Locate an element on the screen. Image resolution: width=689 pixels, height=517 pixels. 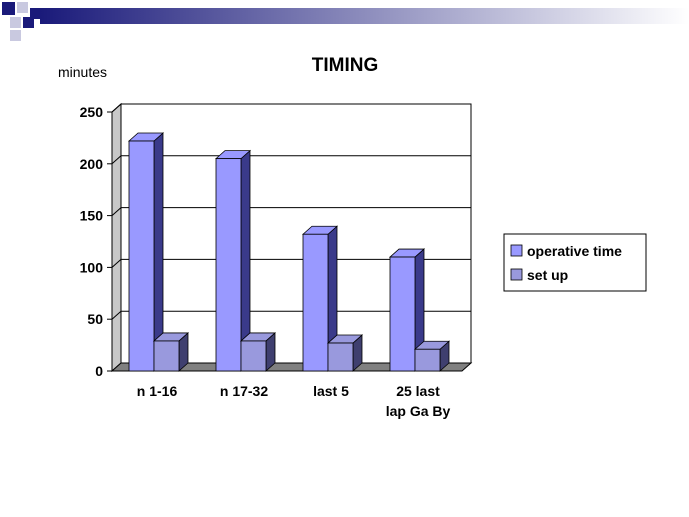
chart-legend: operative time set up is located at coordinates (575, 262).